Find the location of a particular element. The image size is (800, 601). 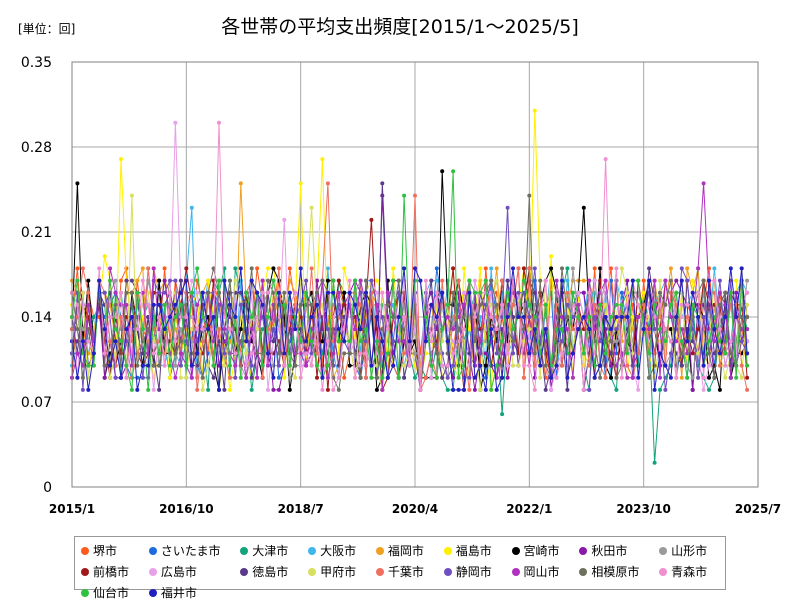

legend-item: 相模原市 is located at coordinates (615, 571).